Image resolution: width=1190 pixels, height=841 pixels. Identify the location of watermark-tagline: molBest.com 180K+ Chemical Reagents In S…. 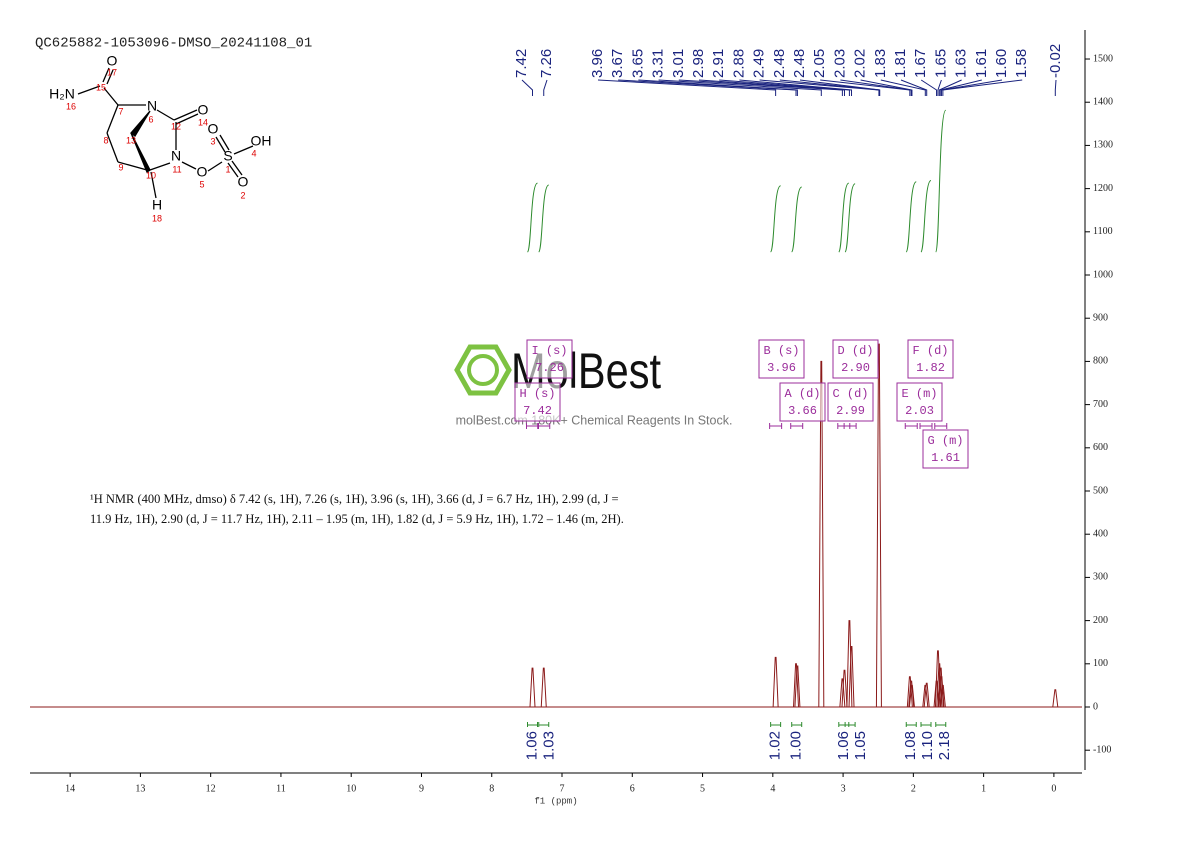
(594, 420).